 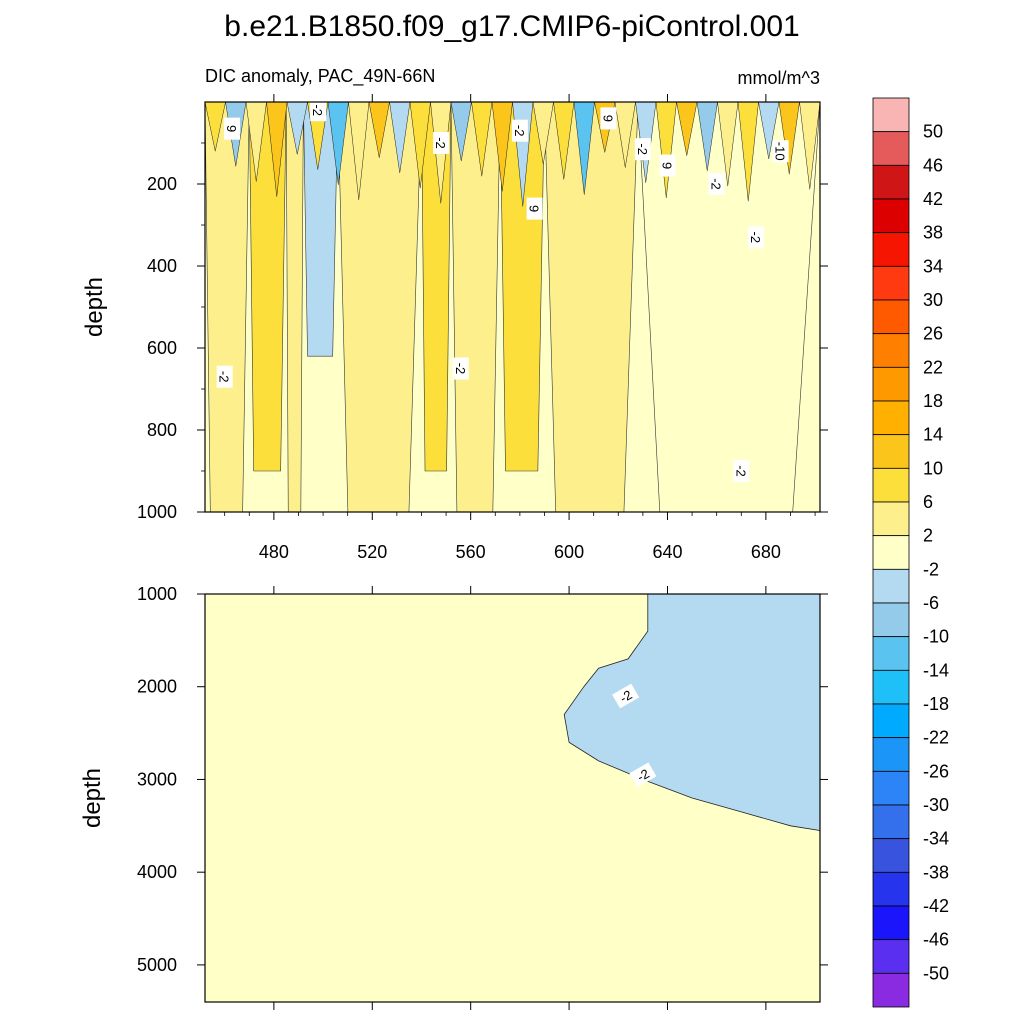 I want to click on colorbar-level-label: 2, so click(x=928, y=536).